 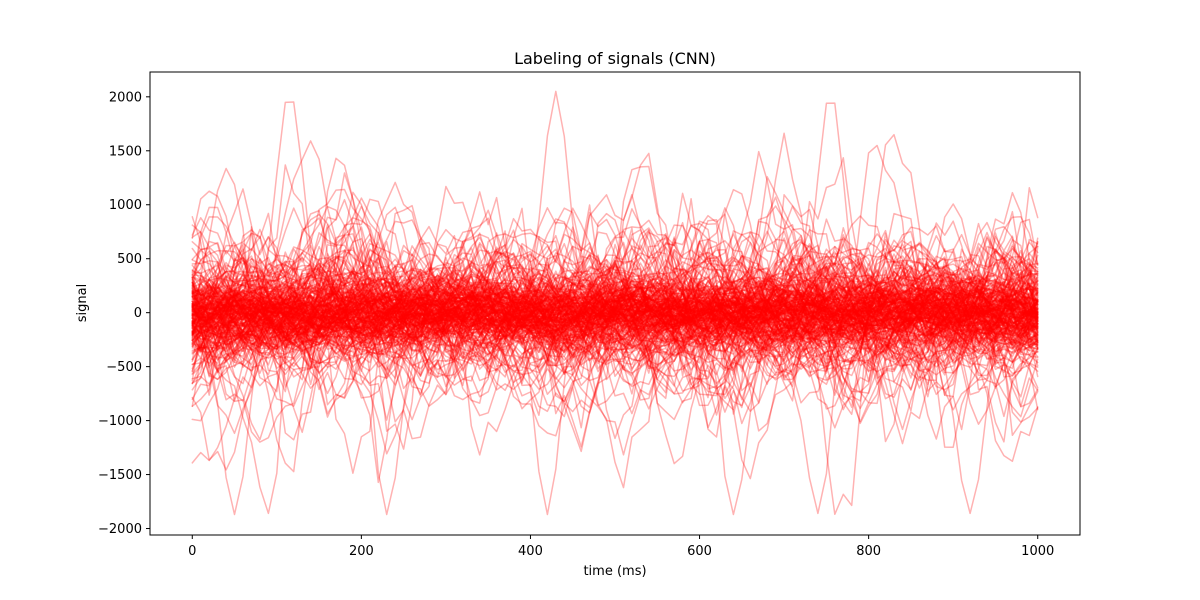 I want to click on y-tick-label: −500, so click(x=124, y=367).